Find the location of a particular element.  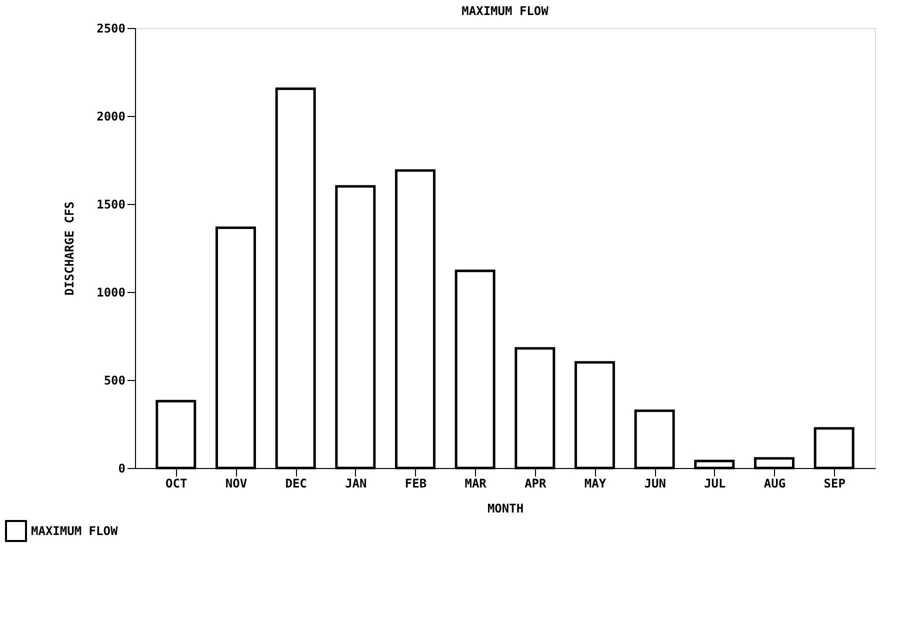

y-tick-label: 0 is located at coordinates (122, 469).